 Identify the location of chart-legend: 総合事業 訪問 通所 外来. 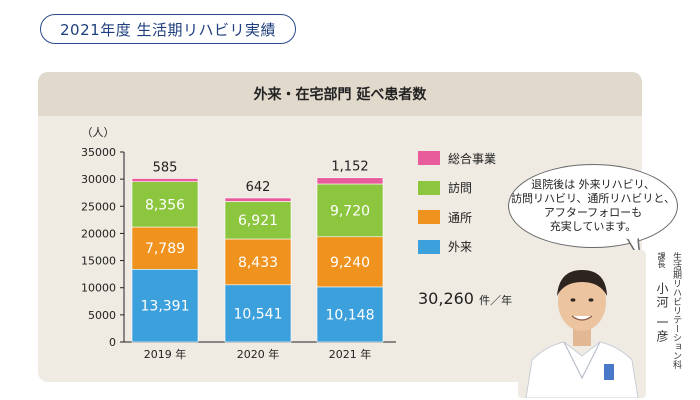
(457, 209).